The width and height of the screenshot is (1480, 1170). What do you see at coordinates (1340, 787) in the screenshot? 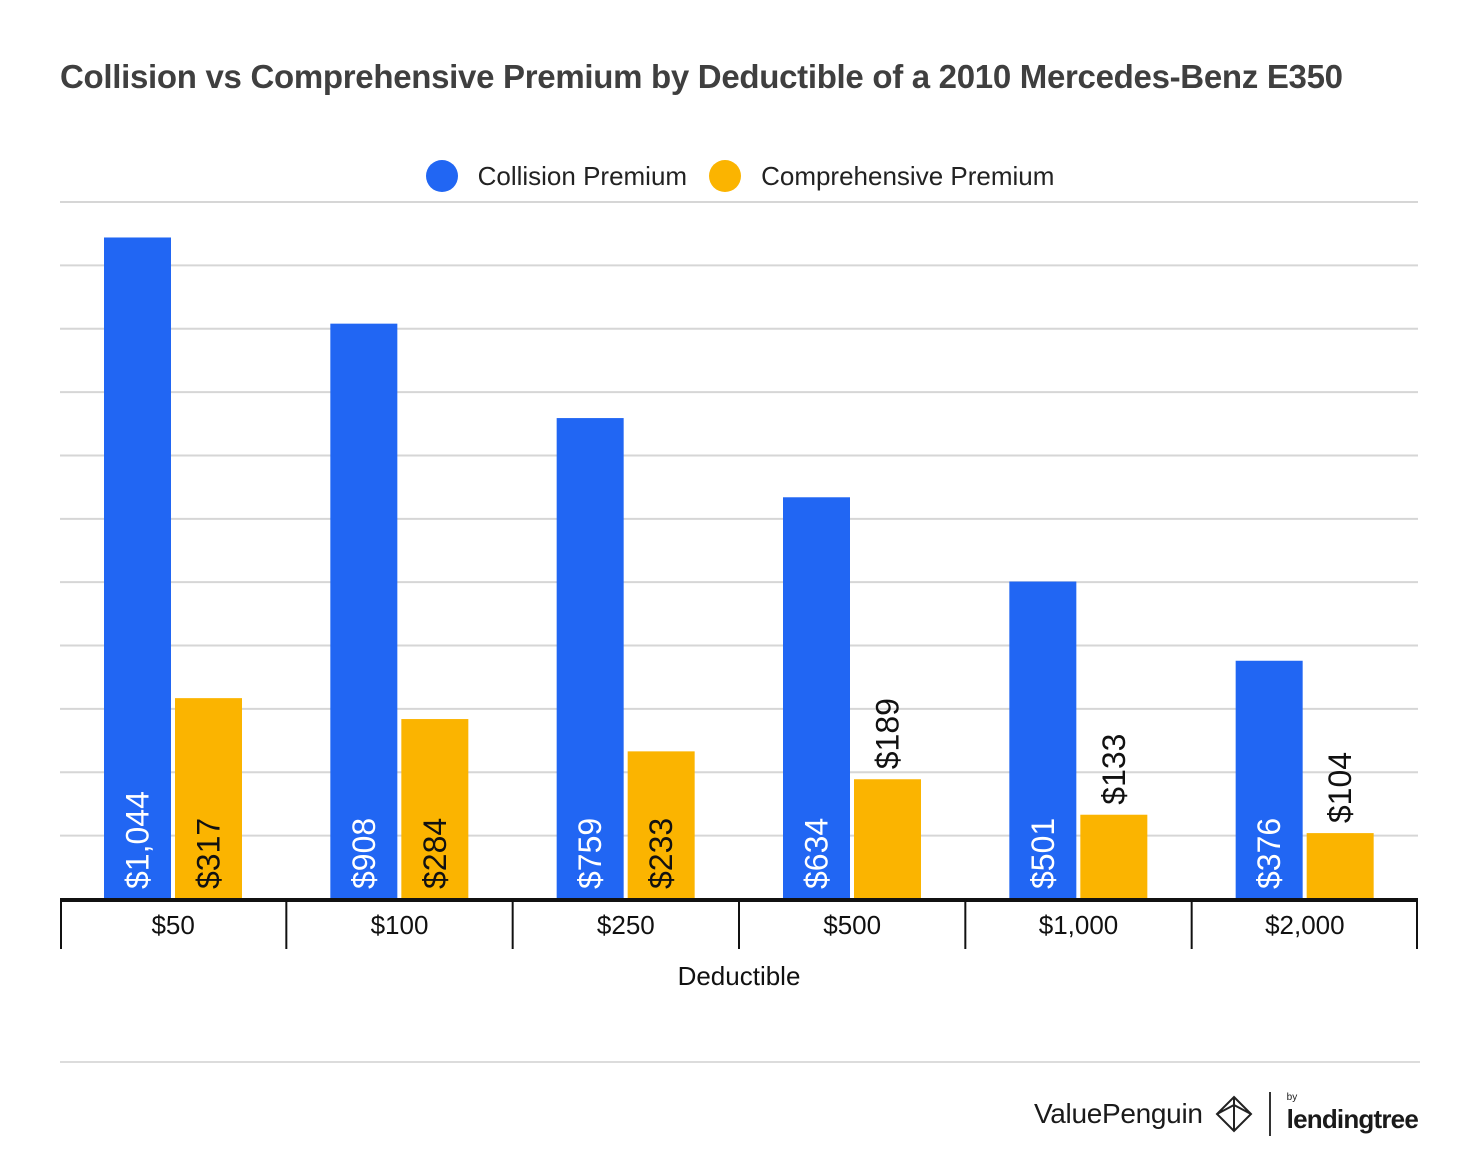
I see `data-label-comprehensive-5: $104` at bounding box center [1340, 787].